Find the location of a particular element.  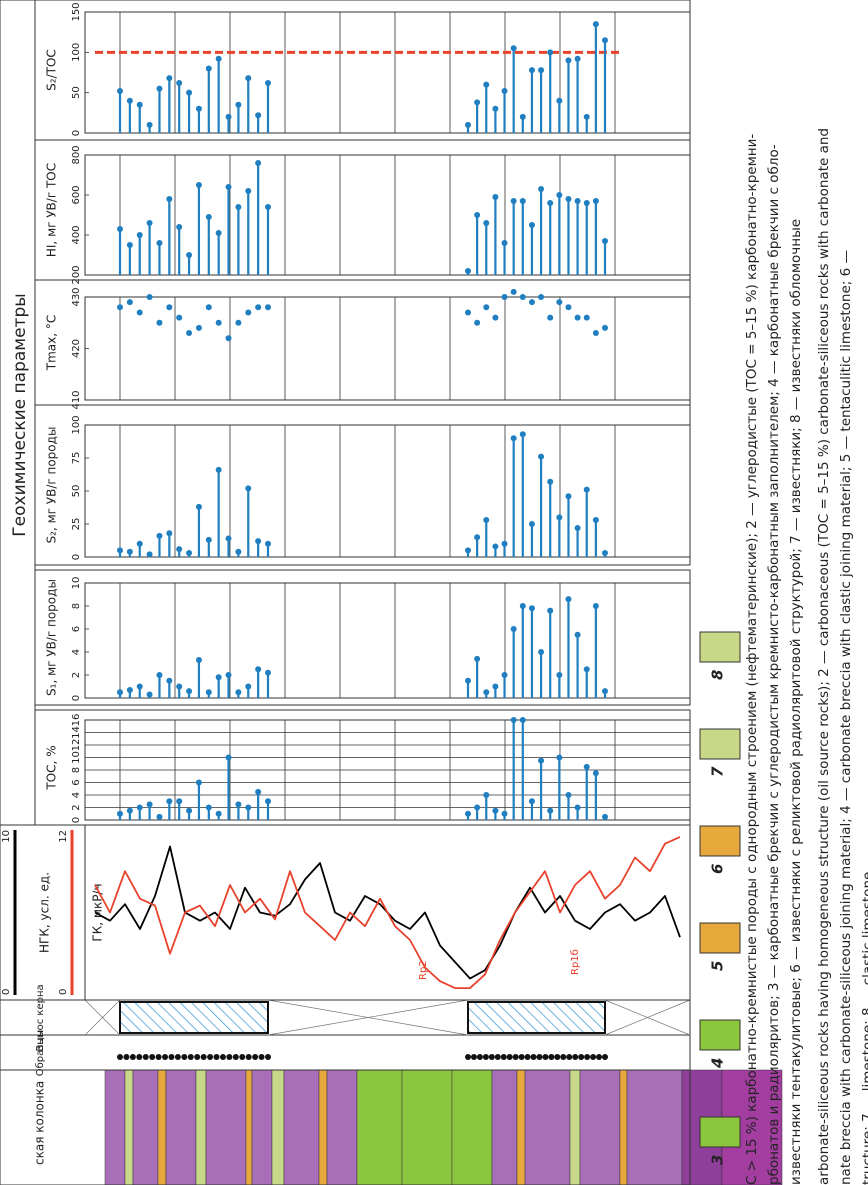

legend-number: 5 is located at coordinates (718, 966).